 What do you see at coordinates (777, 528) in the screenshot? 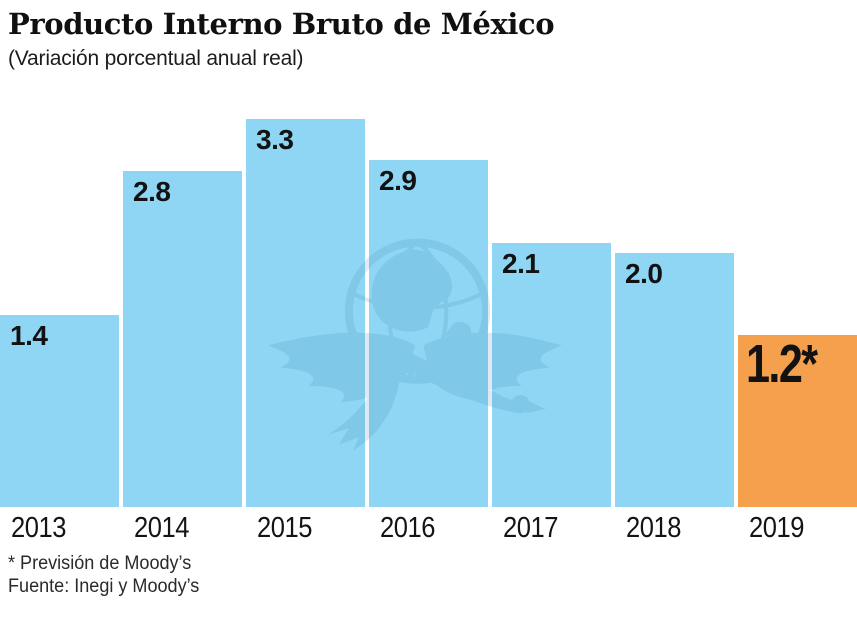
I see `x-tick-2019: 2019` at bounding box center [777, 528].